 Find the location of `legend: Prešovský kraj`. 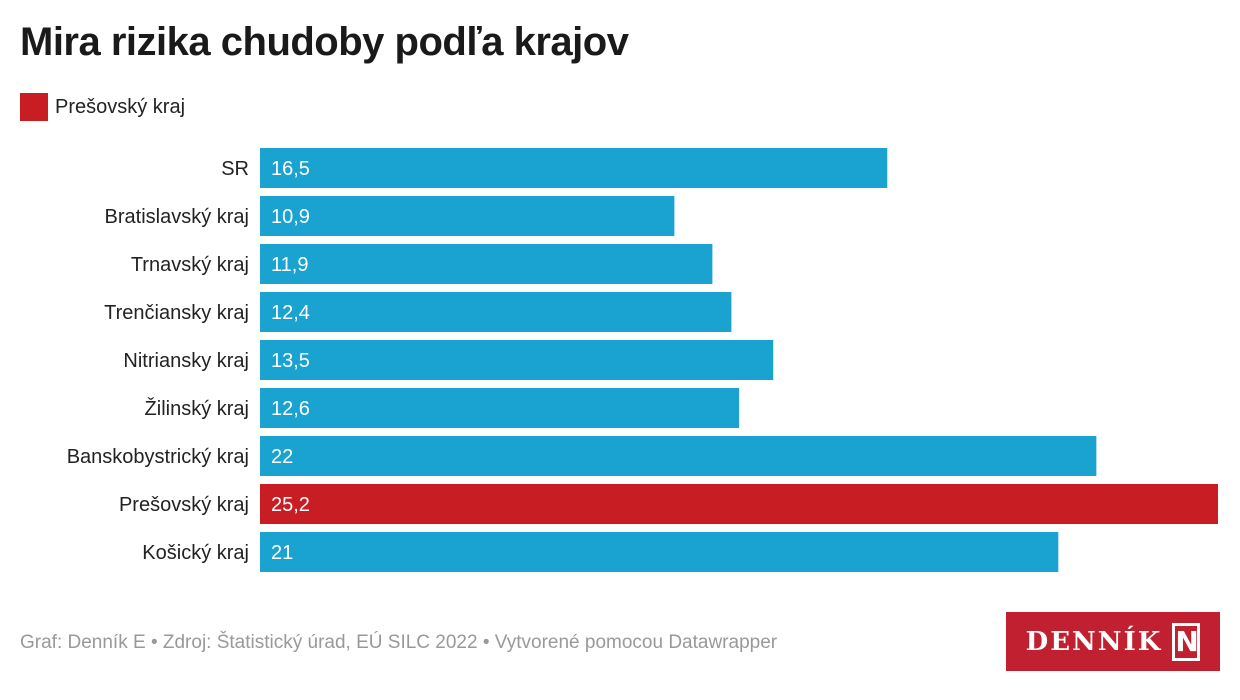

legend: Prešovský kraj is located at coordinates (102, 107).